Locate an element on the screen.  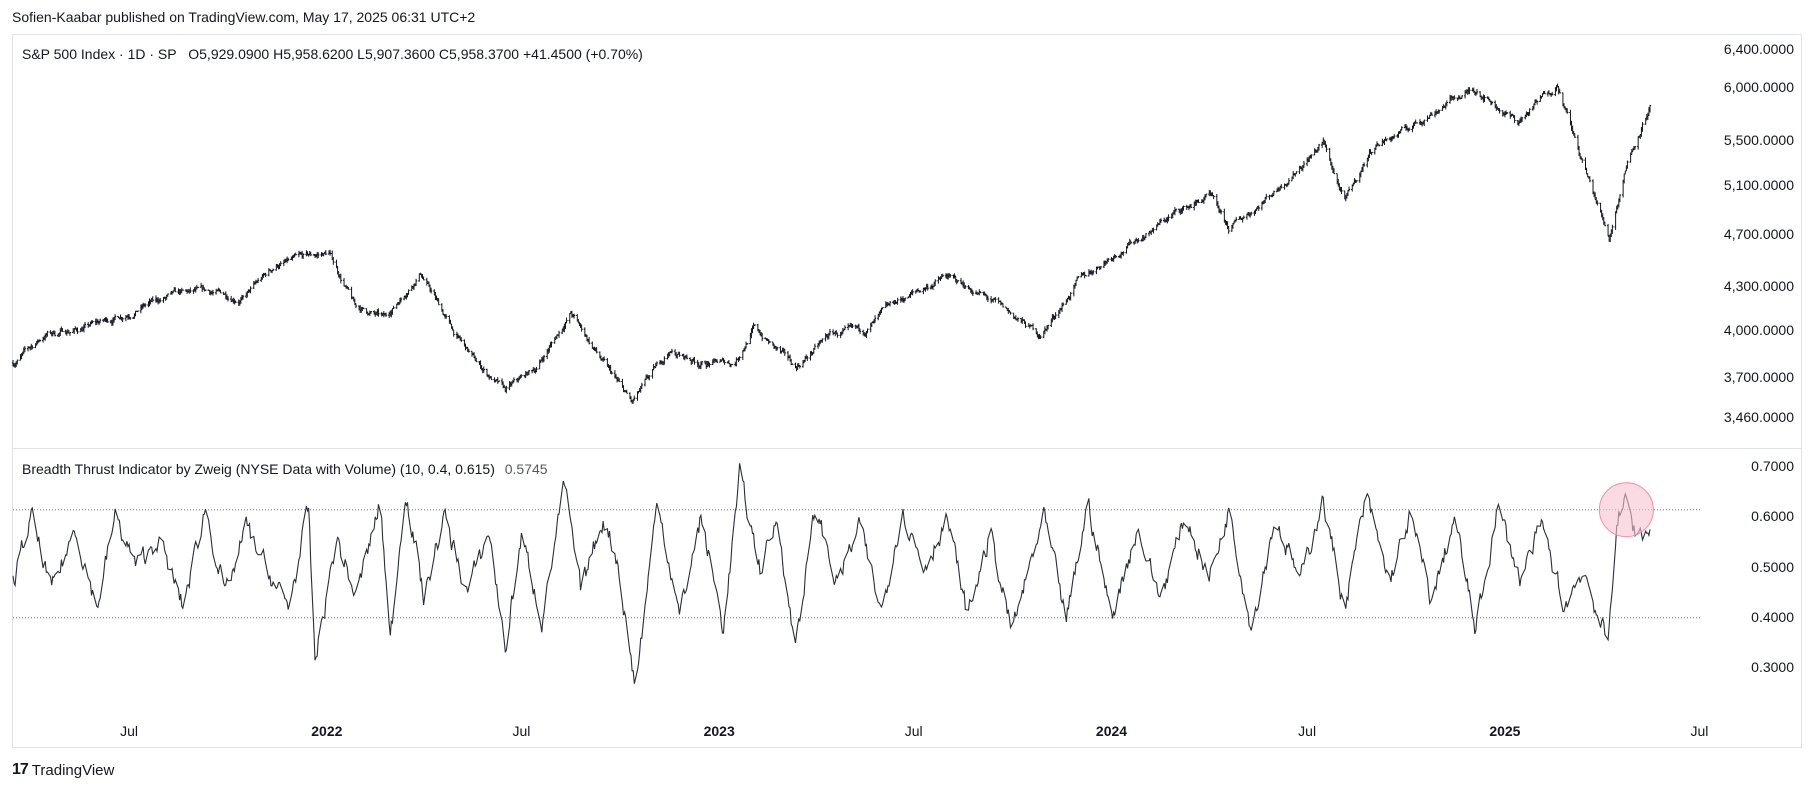
x-tick-label: 2022 is located at coordinates (327, 731).